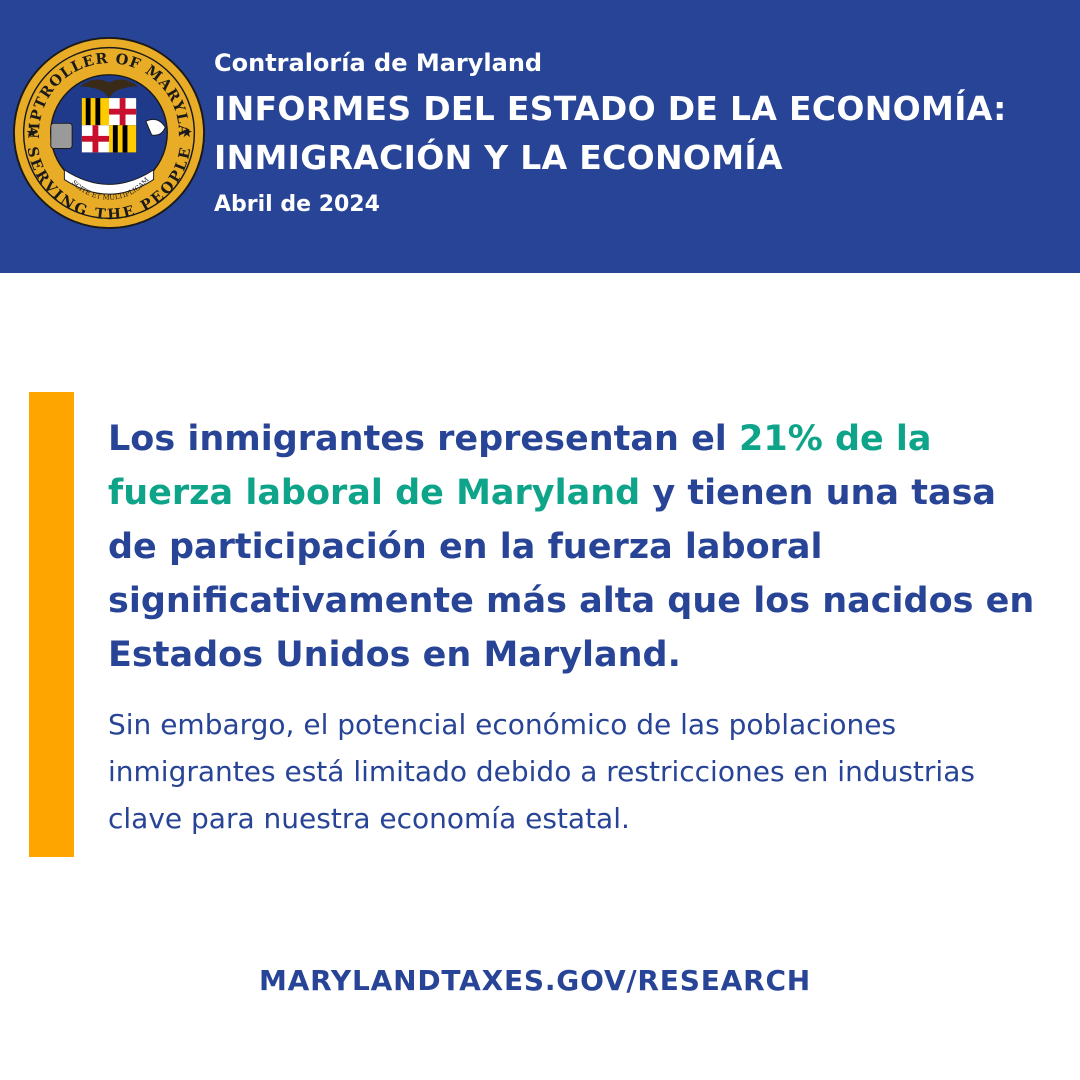 This screenshot has width=1080, height=1080. What do you see at coordinates (423, 439) in the screenshot?
I see `headline-part1: Los inmigrantes representan el` at bounding box center [423, 439].